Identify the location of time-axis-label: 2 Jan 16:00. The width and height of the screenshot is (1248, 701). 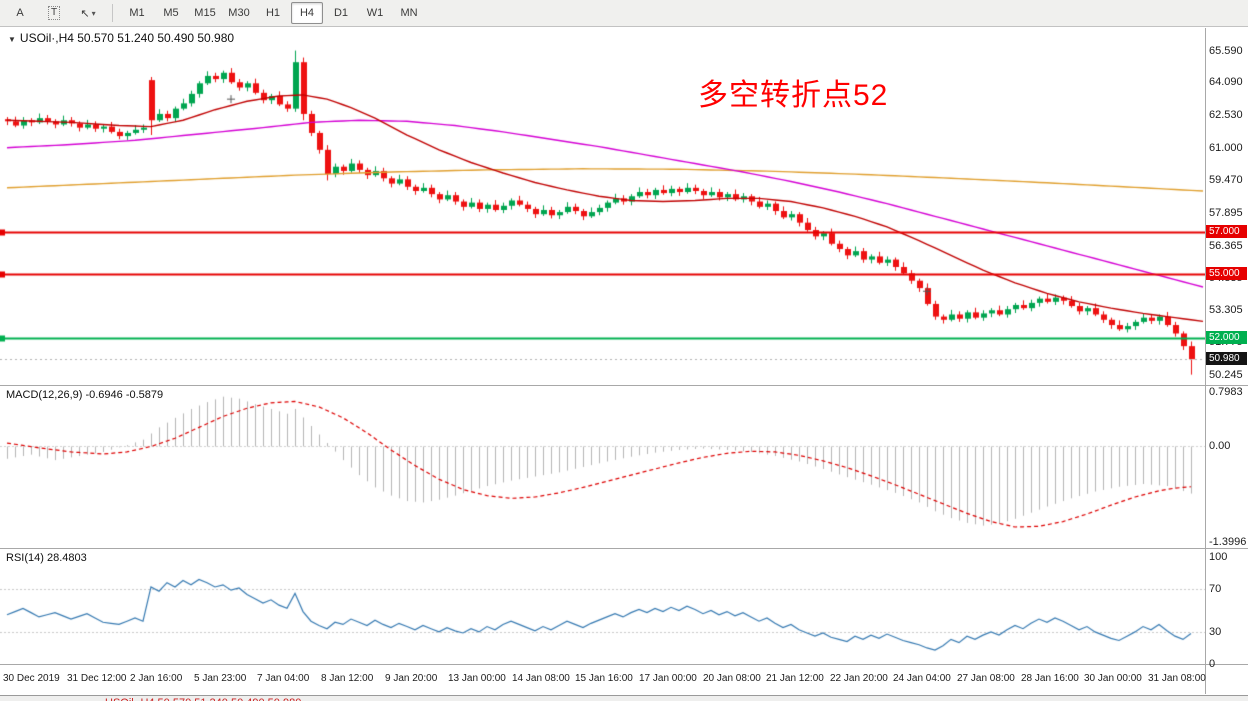
(156, 678).